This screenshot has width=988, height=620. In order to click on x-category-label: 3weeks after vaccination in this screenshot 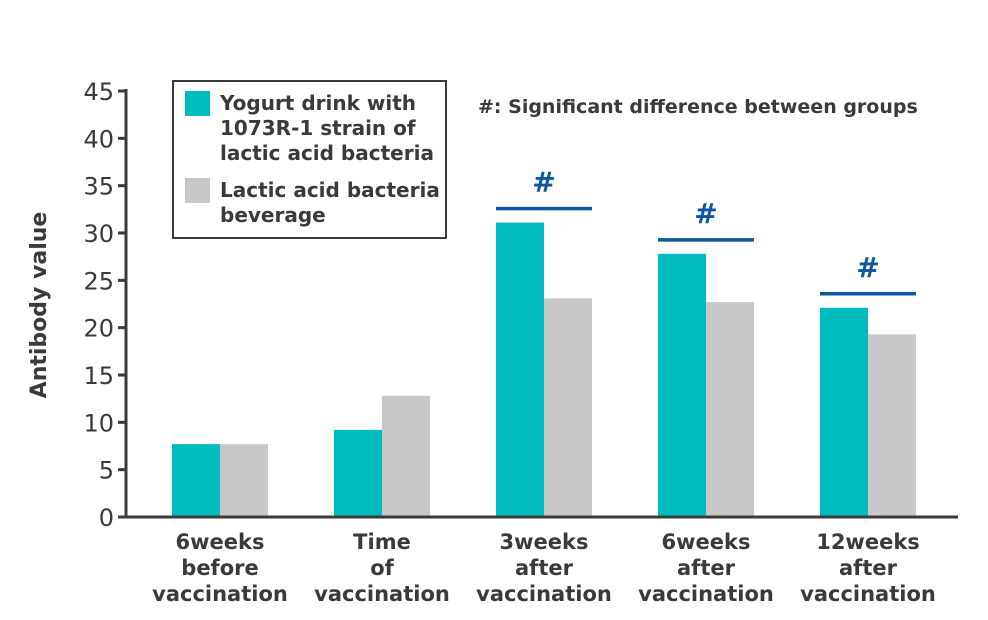, I will do `click(544, 568)`.